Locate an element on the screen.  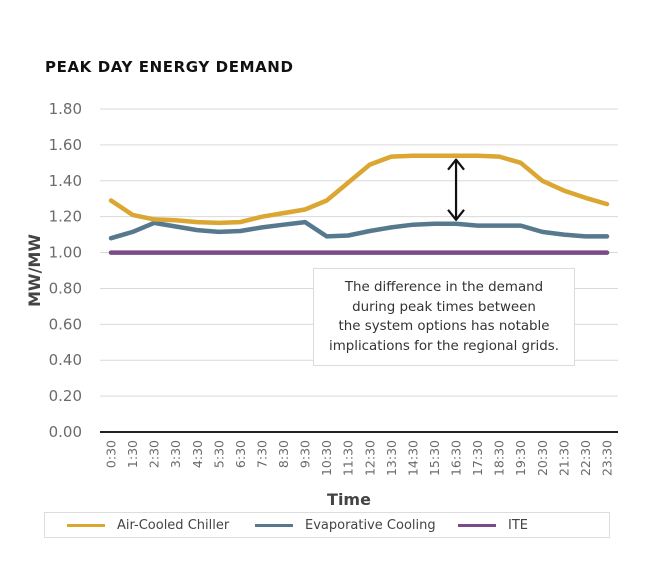
arrow-head-down is located at coordinates (456, 215).